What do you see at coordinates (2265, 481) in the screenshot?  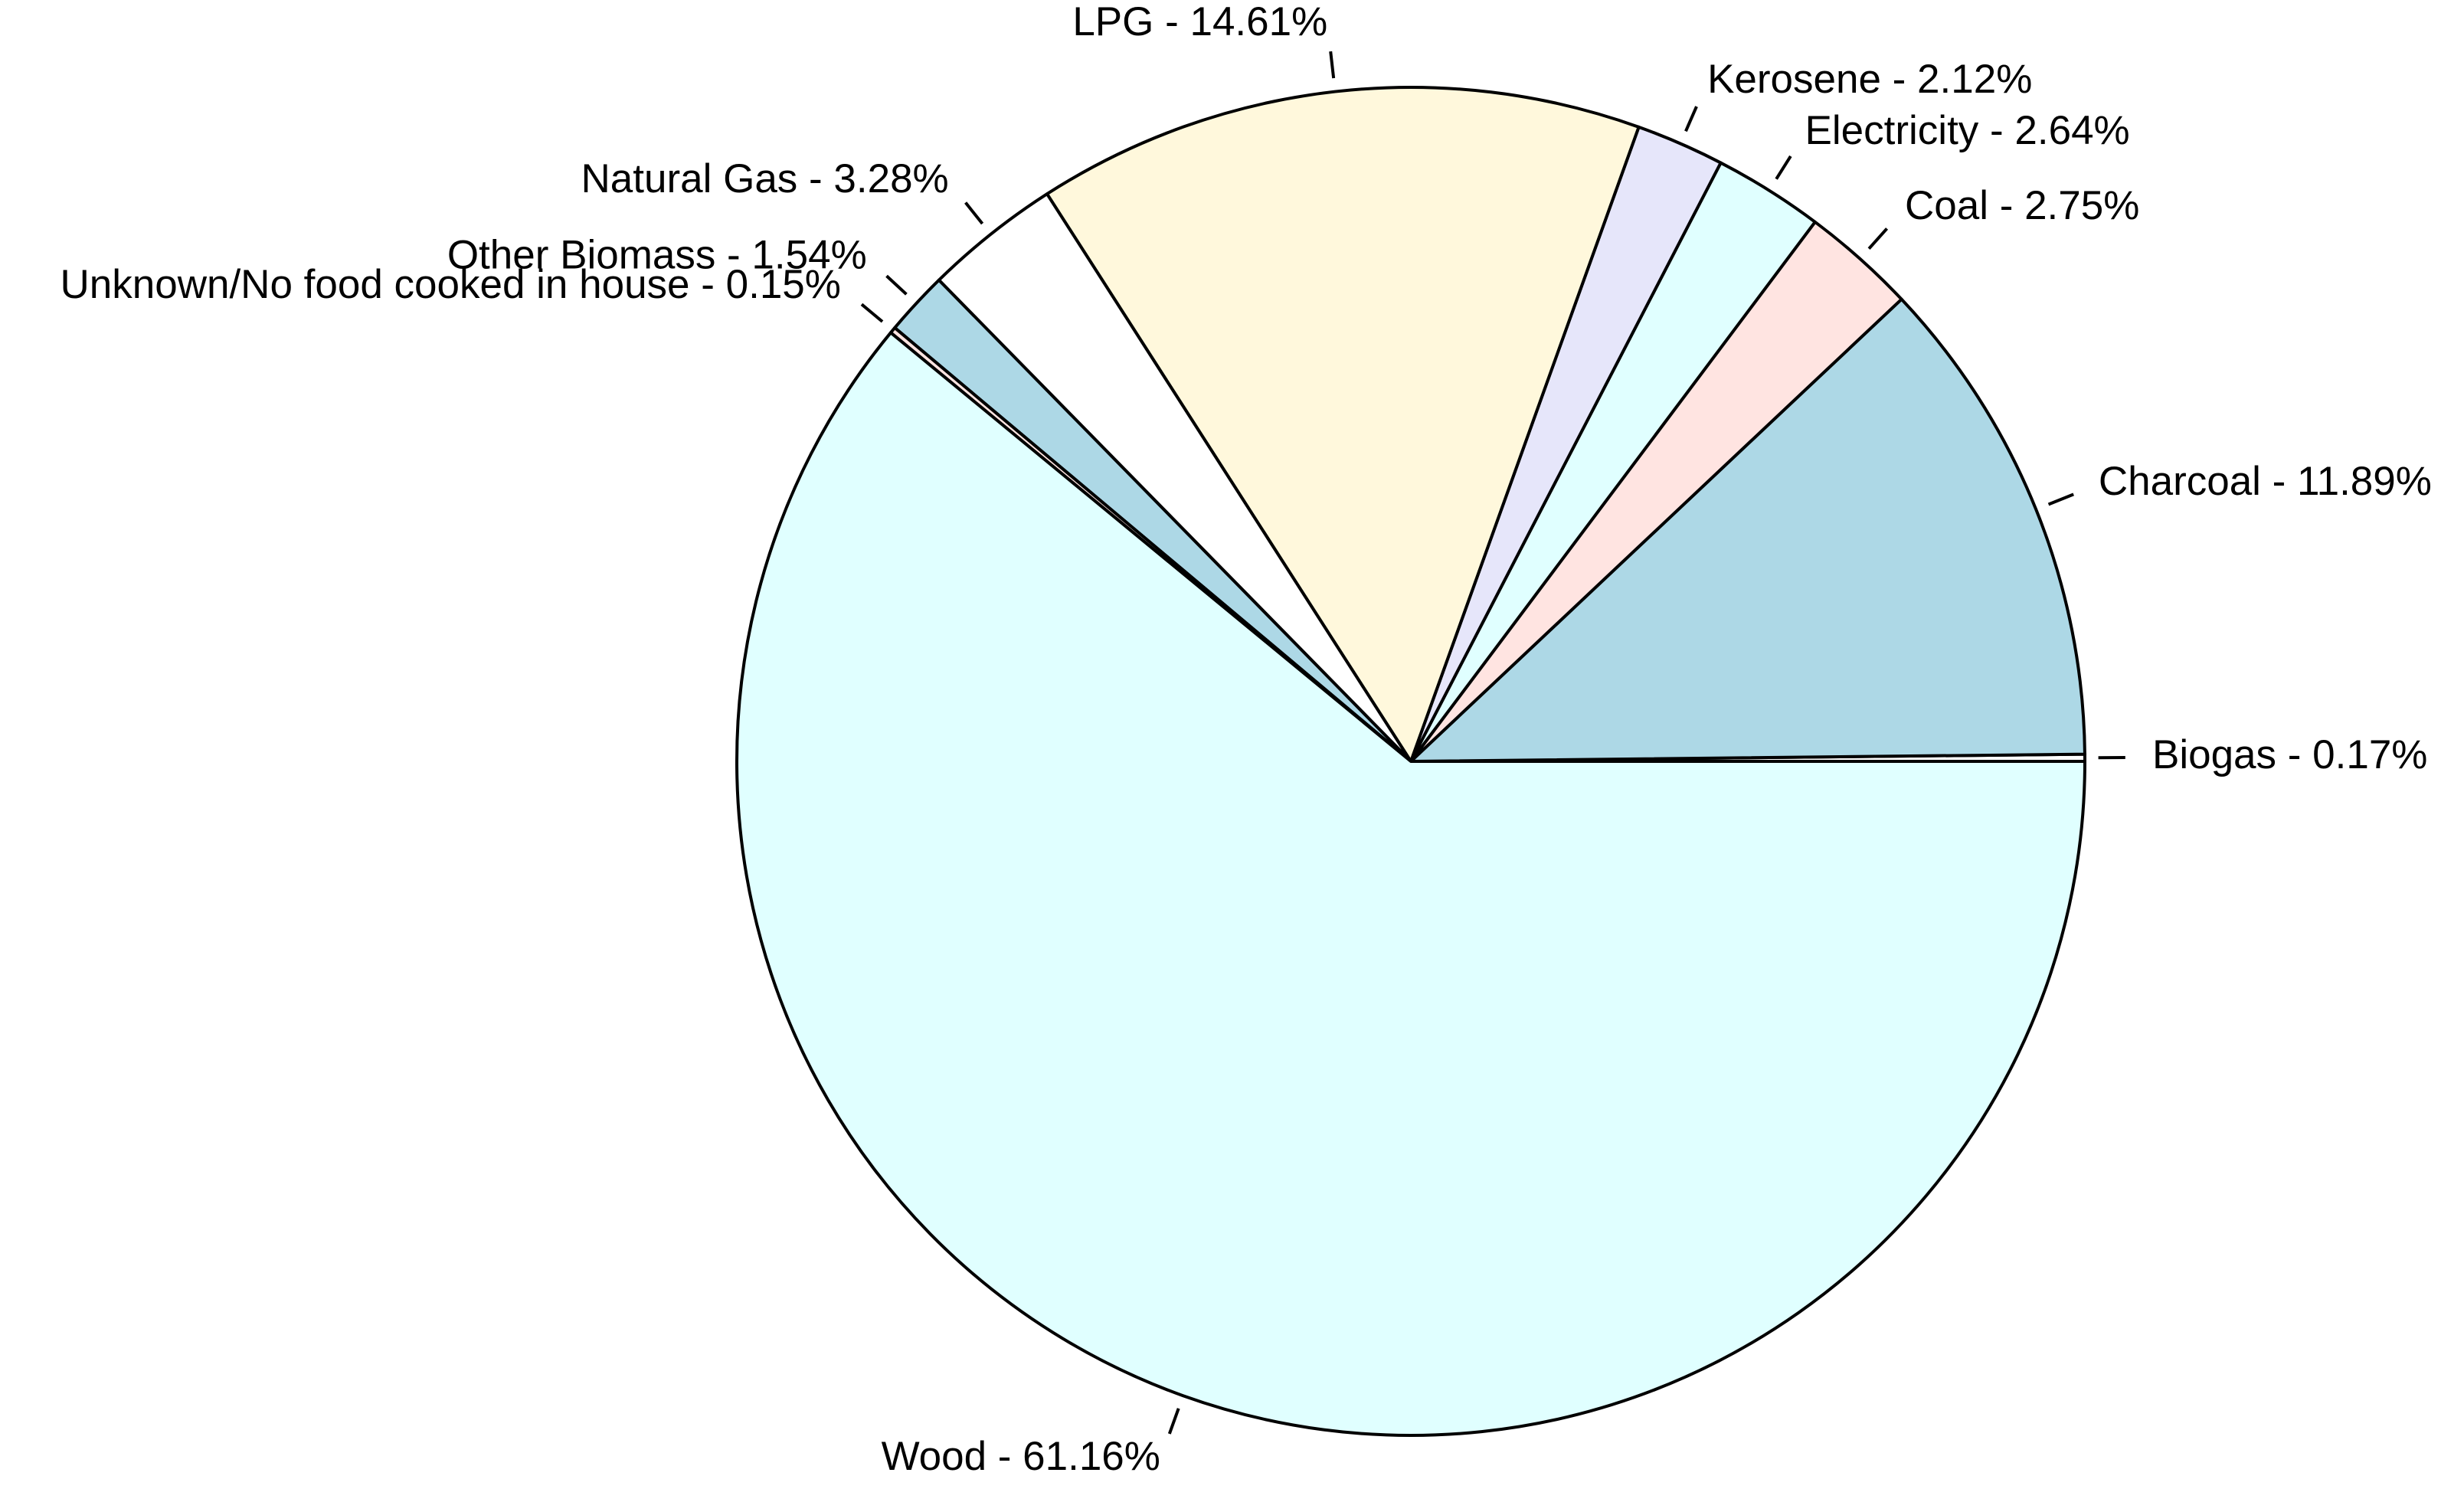 I see `slice-label-charcoal: Charcoal - 11.89%` at bounding box center [2265, 481].